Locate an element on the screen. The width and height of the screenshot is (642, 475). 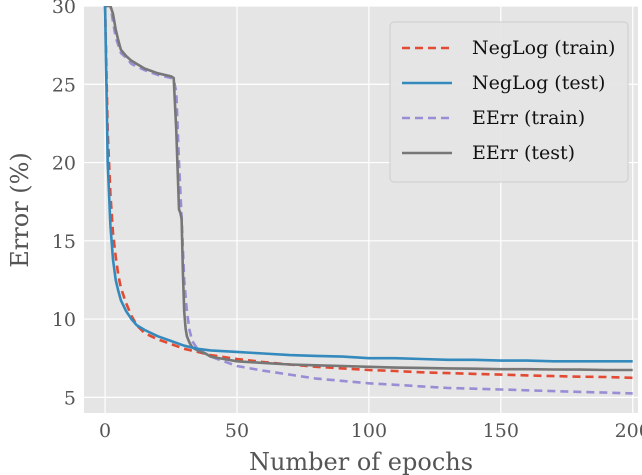
legend-entry: NegLog (test) is located at coordinates (538, 83).